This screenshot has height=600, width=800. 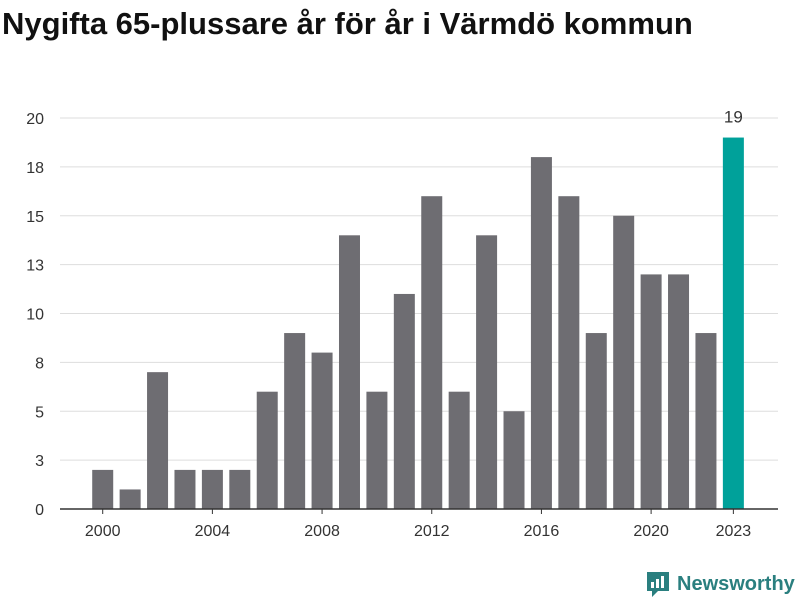 What do you see at coordinates (39, 412) in the screenshot?
I see `y-tick-label: 5` at bounding box center [39, 412].